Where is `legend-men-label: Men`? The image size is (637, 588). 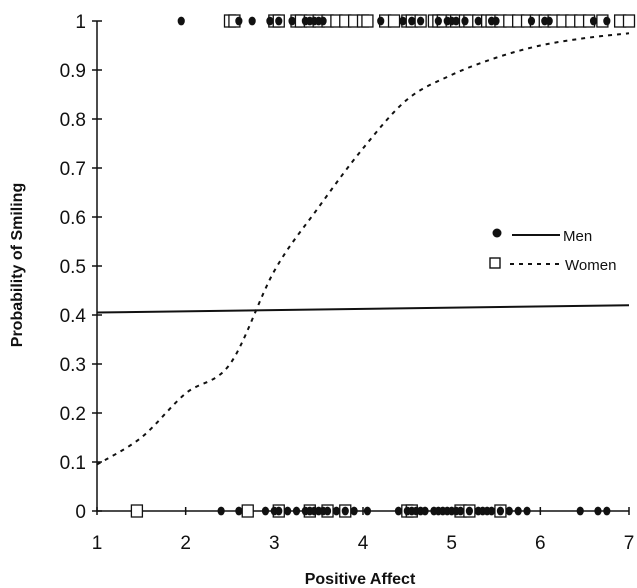
legend-men-label: Men is located at coordinates (577, 236).